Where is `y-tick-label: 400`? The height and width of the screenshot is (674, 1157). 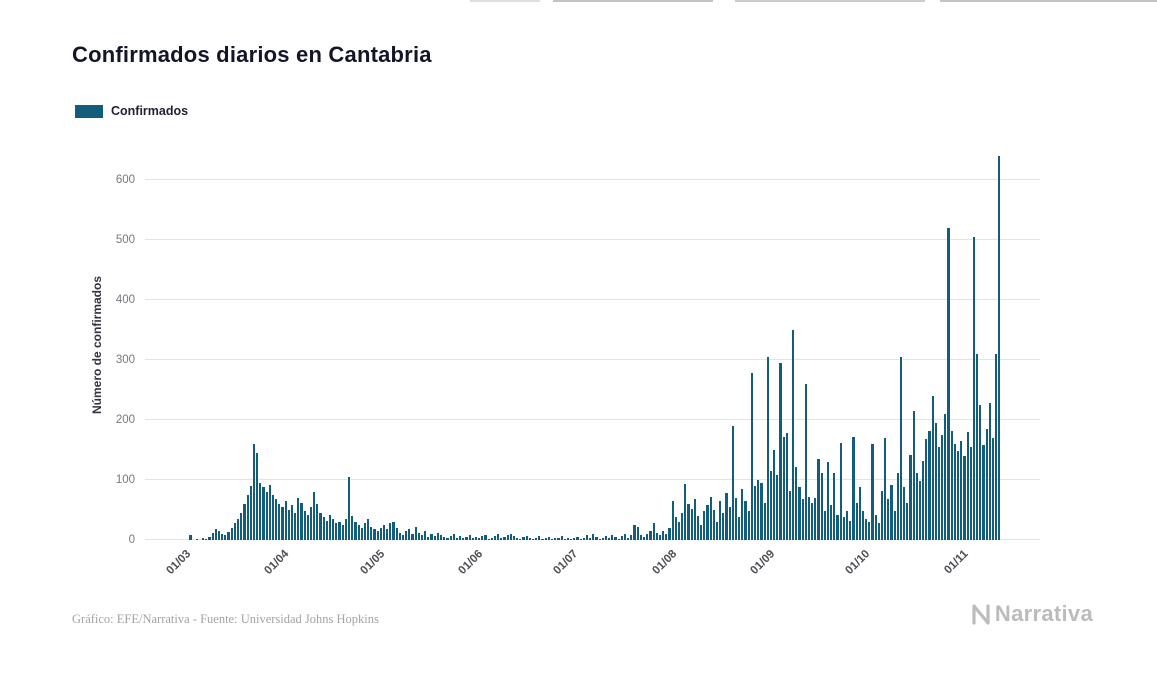 y-tick-label: 400 is located at coordinates (125, 300).